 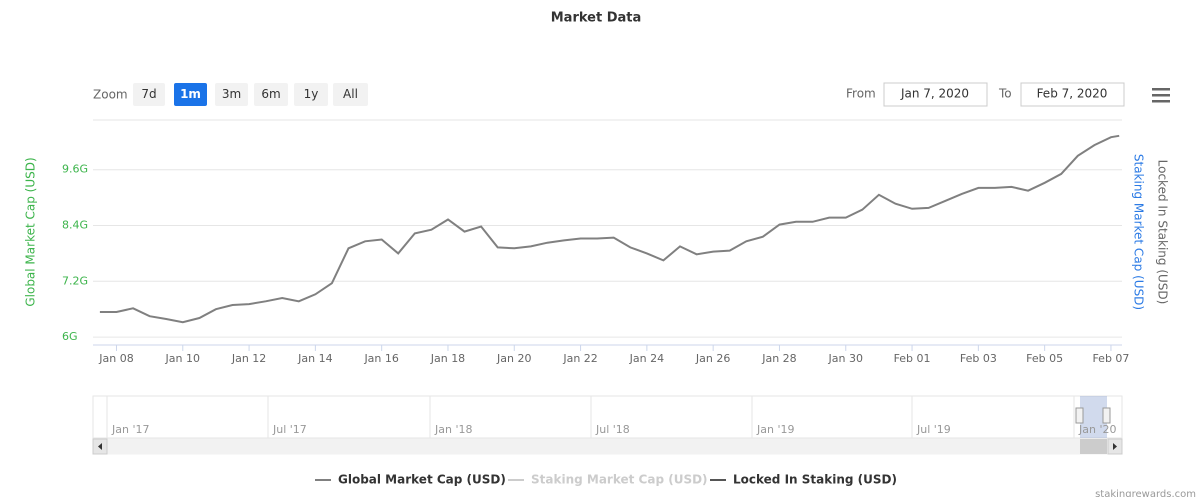 What do you see at coordinates (31, 231) in the screenshot?
I see `y-axis-title: Global Market Cap (USD)` at bounding box center [31, 231].